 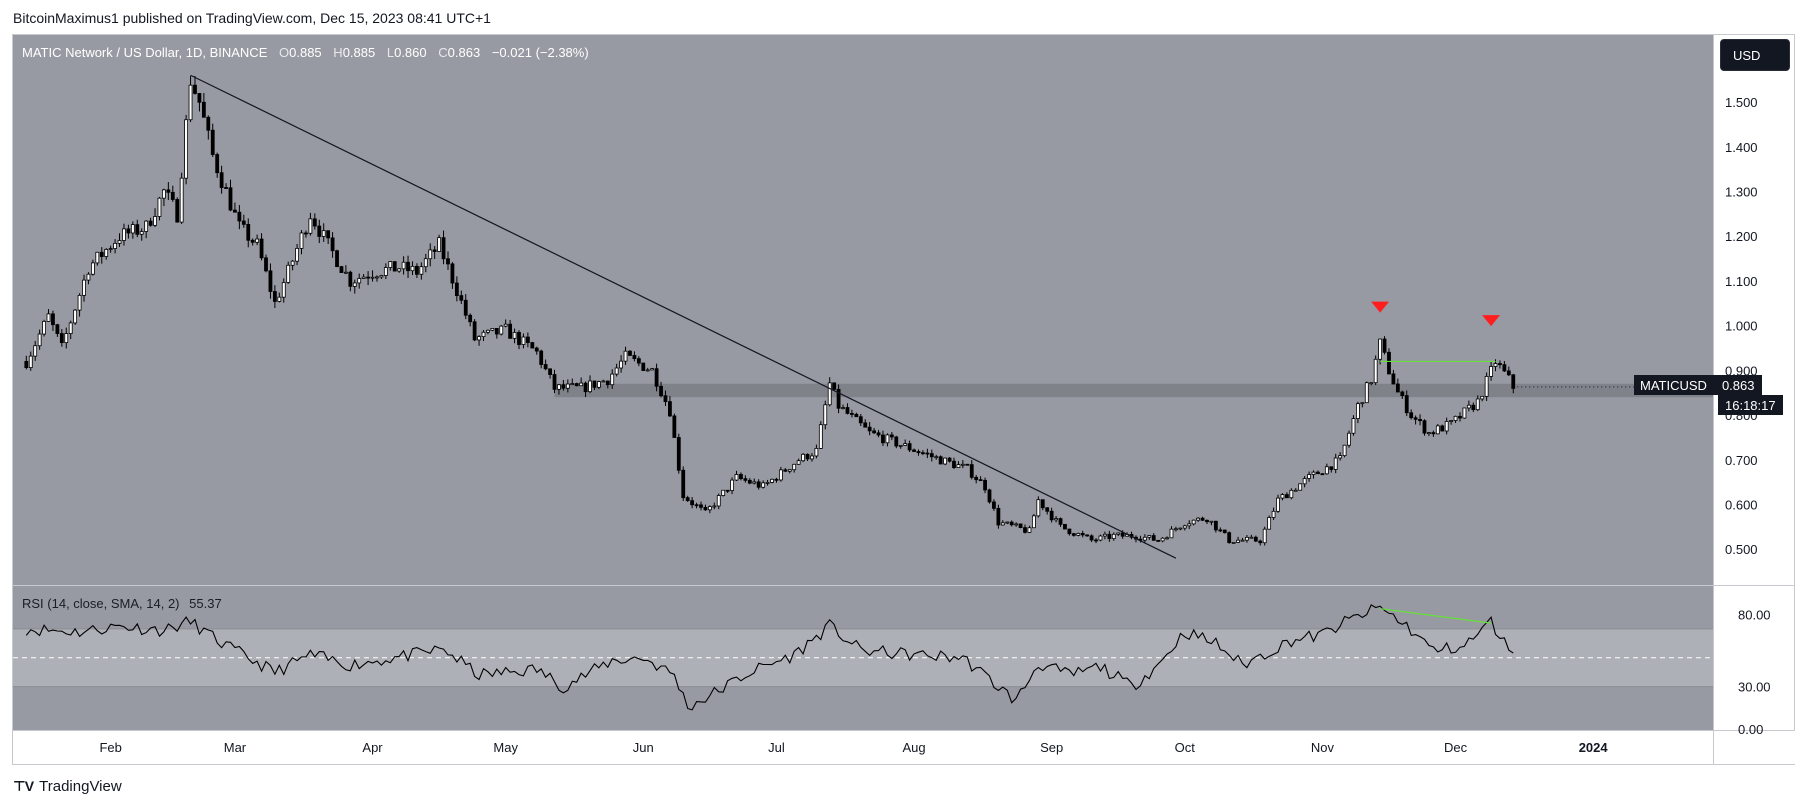 I want to click on footer-brand: ⊤V TradingView, so click(x=67, y=786).